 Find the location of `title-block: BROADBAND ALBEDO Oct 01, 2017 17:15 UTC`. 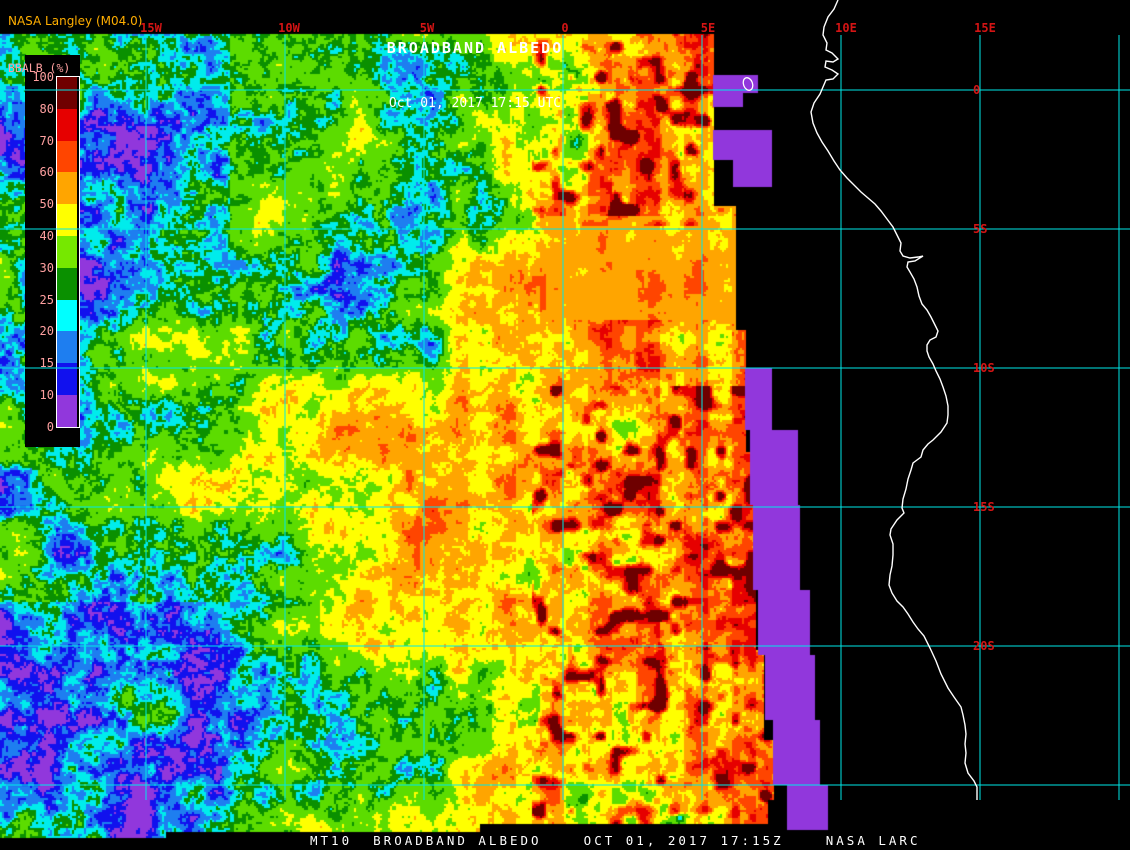

title-block: BROADBAND ALBEDO Oct 01, 2017 17:15 UTC is located at coordinates (475, 75).